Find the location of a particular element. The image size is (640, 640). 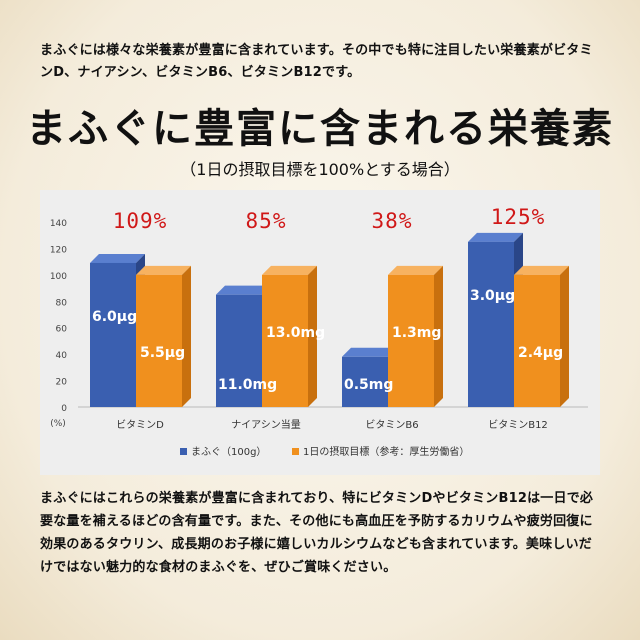

y-tick-label: 60 is located at coordinates (62, 330).